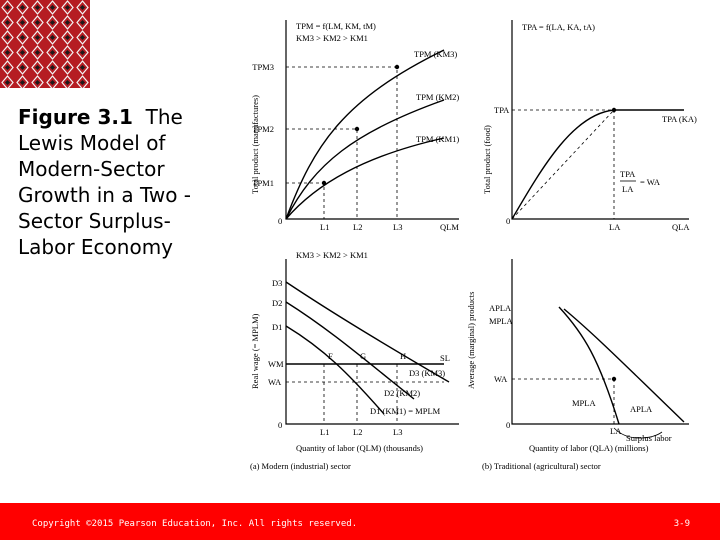 The width and height of the screenshot is (720, 540). I want to click on bl-l1: L1, so click(324, 432).